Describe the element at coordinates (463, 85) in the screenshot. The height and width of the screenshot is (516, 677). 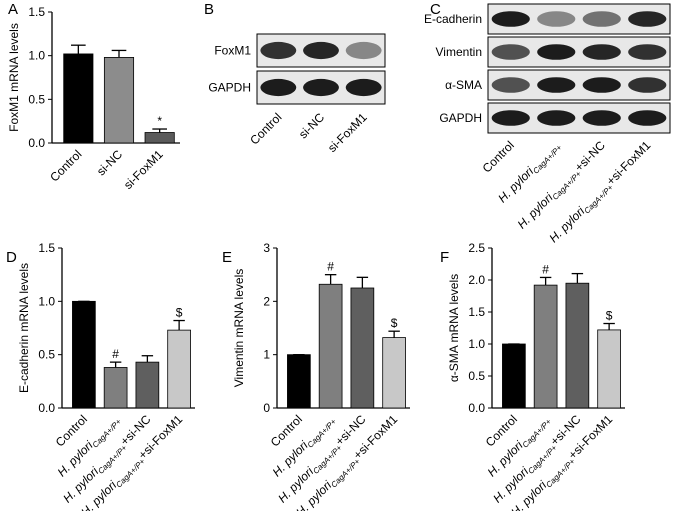
I see `blot-row-label: α-SMA` at that location.